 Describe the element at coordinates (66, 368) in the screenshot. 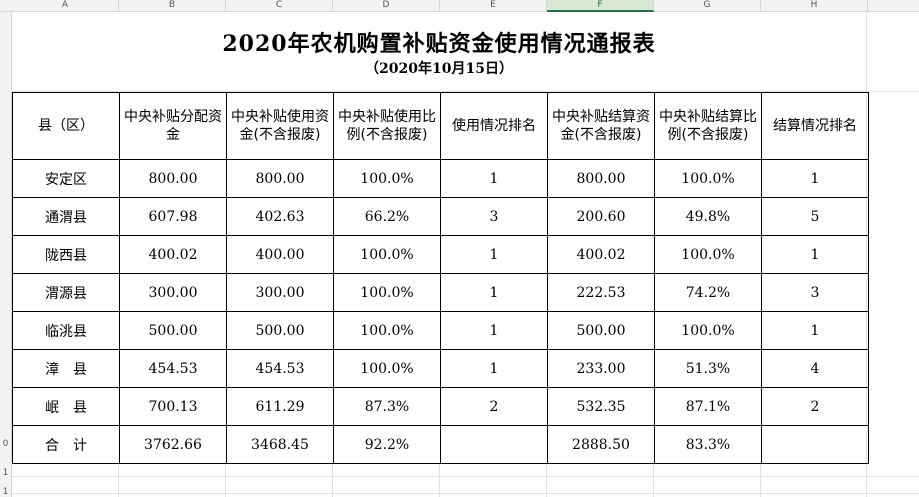

I see `cell-county: 漳 县` at that location.